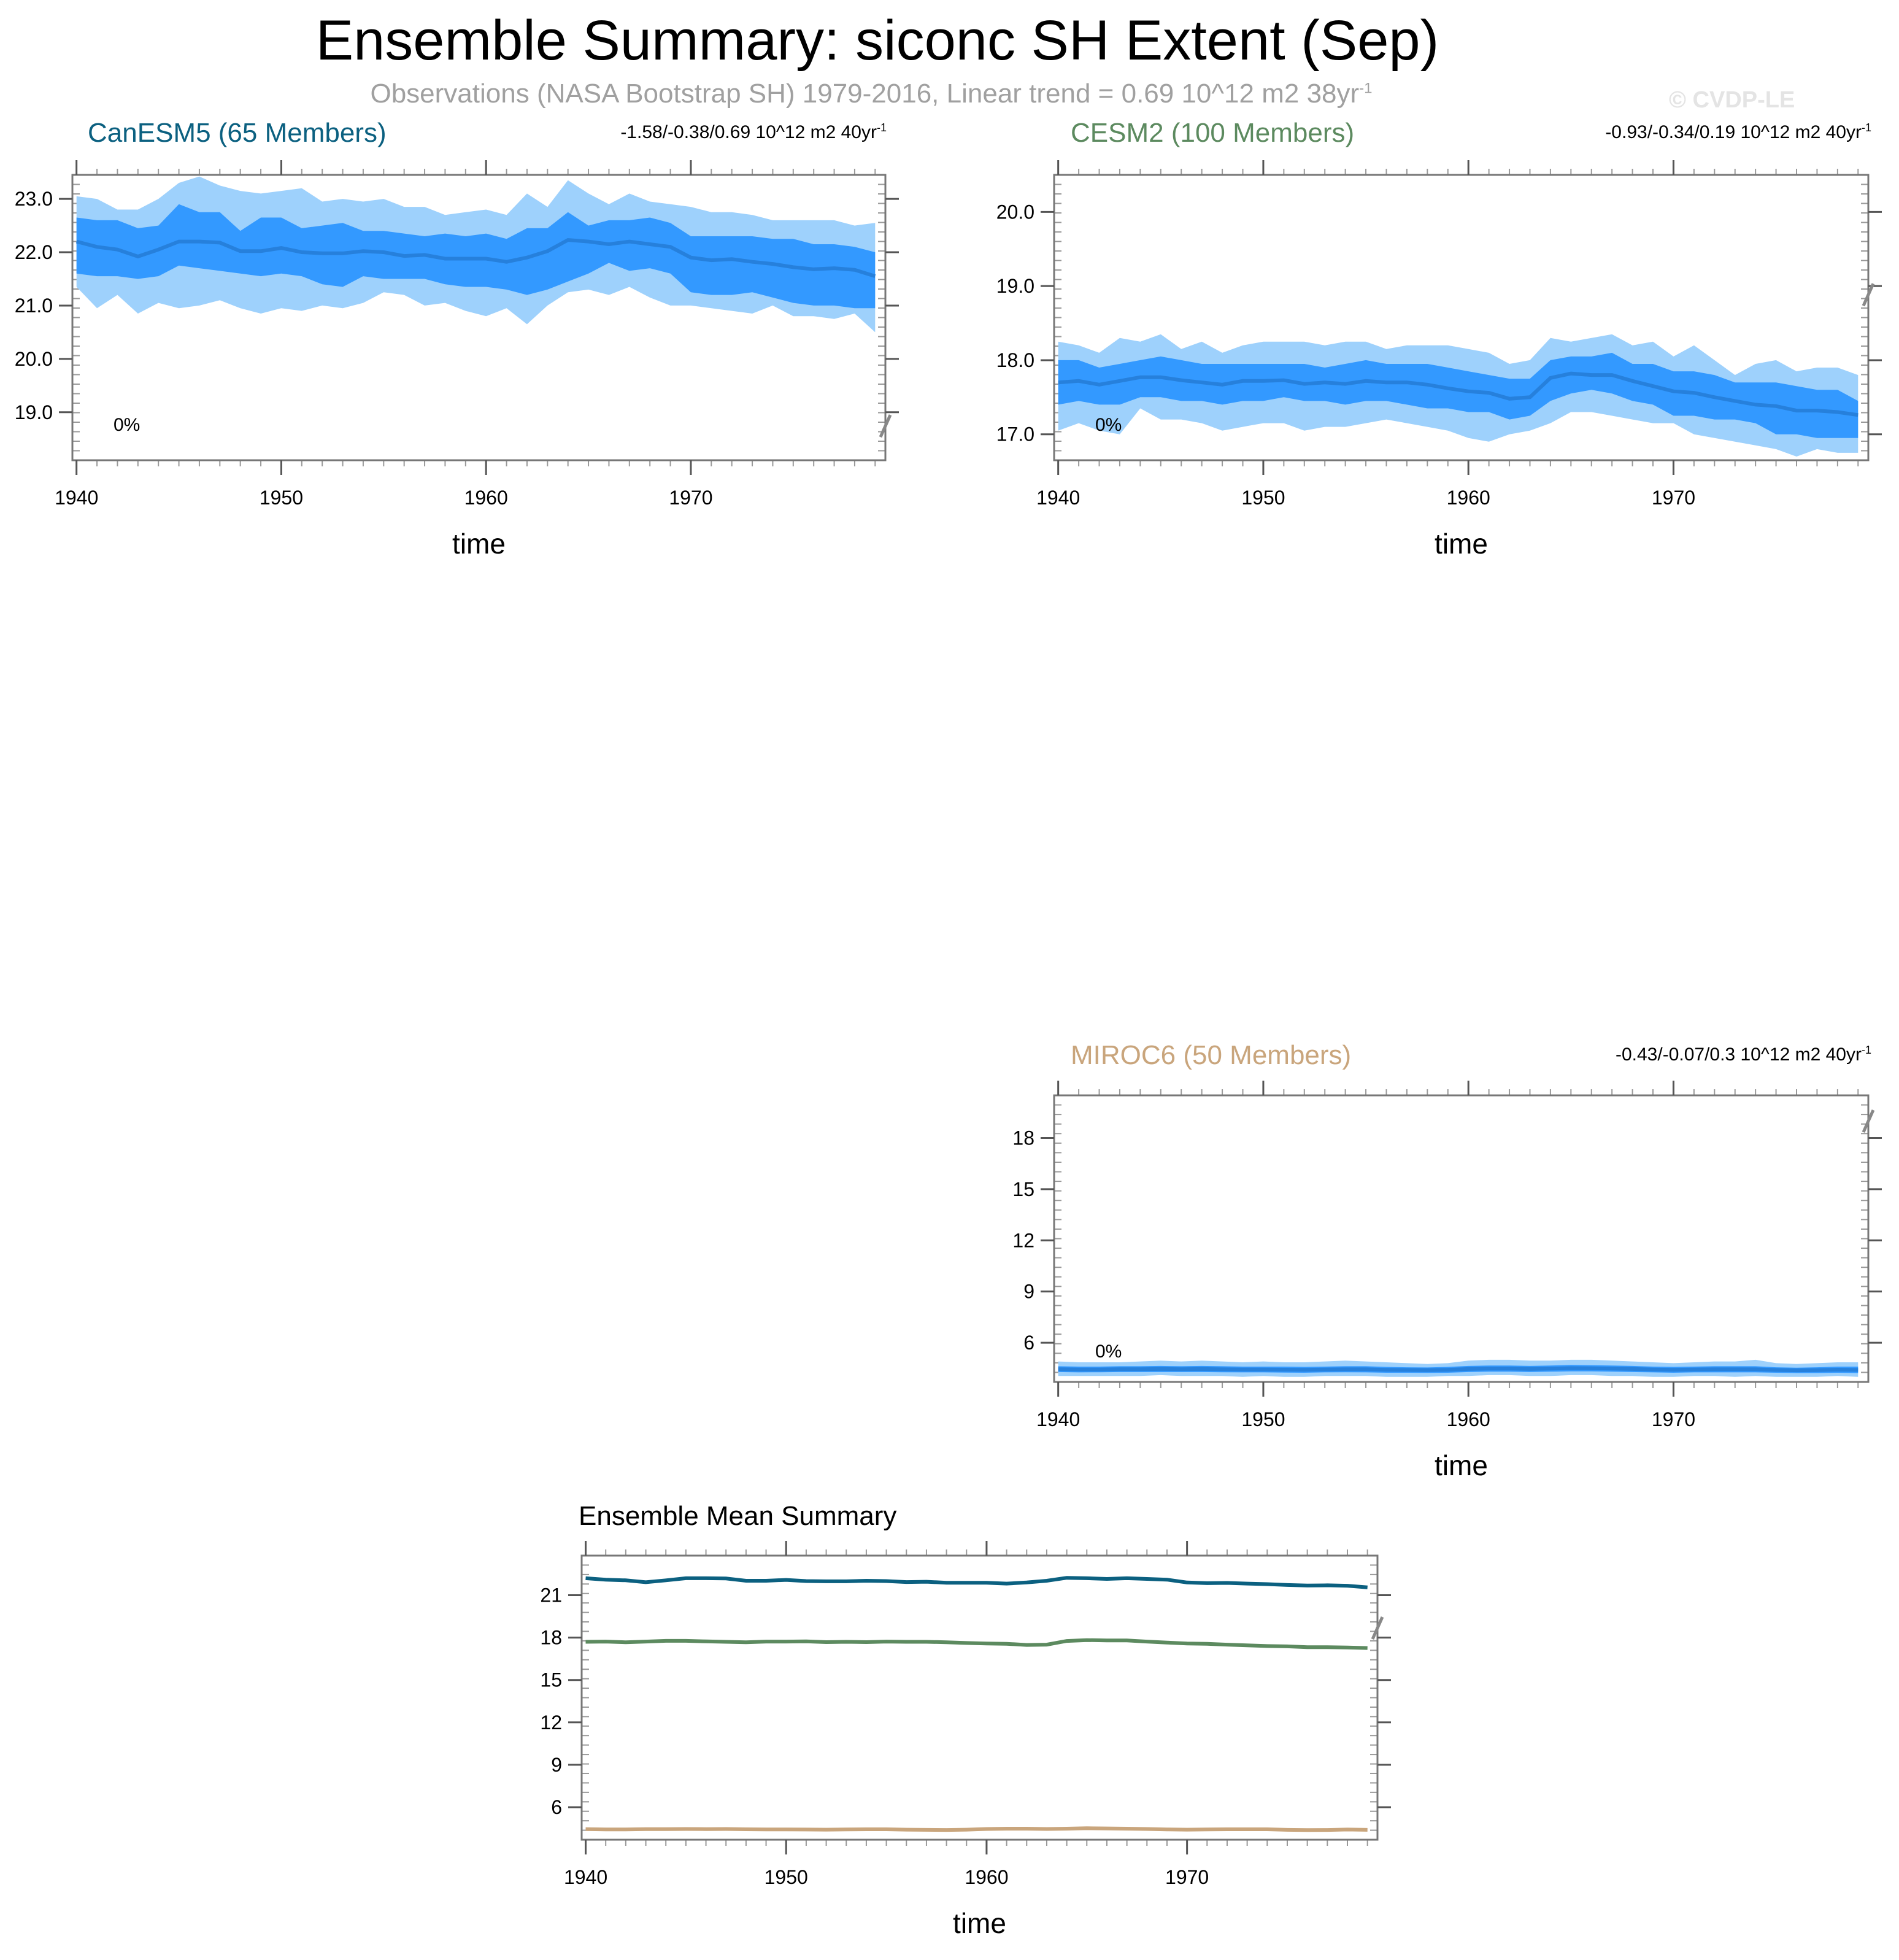 The width and height of the screenshot is (1899, 1960). What do you see at coordinates (1023, 1189) in the screenshot?
I see `miroc6-y-tick-label: 15` at bounding box center [1023, 1189].